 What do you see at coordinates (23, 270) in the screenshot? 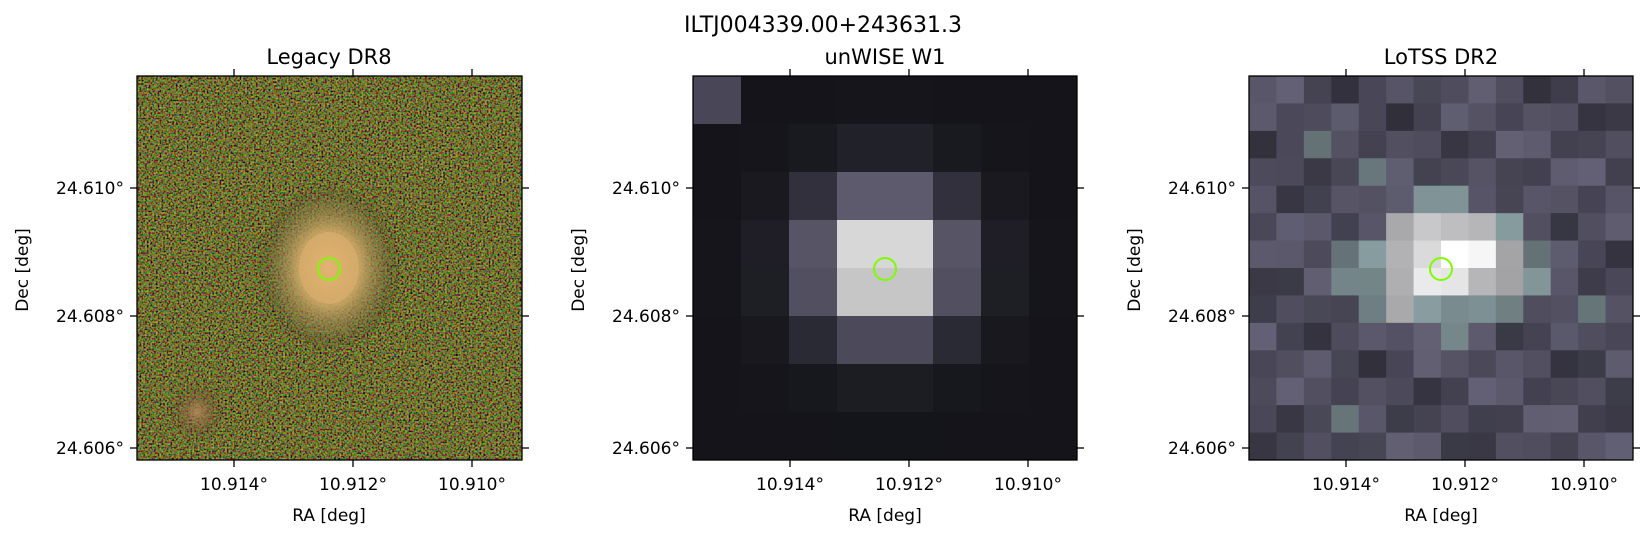
I see `y-axis-label: Dec [deg]` at bounding box center [23, 270].